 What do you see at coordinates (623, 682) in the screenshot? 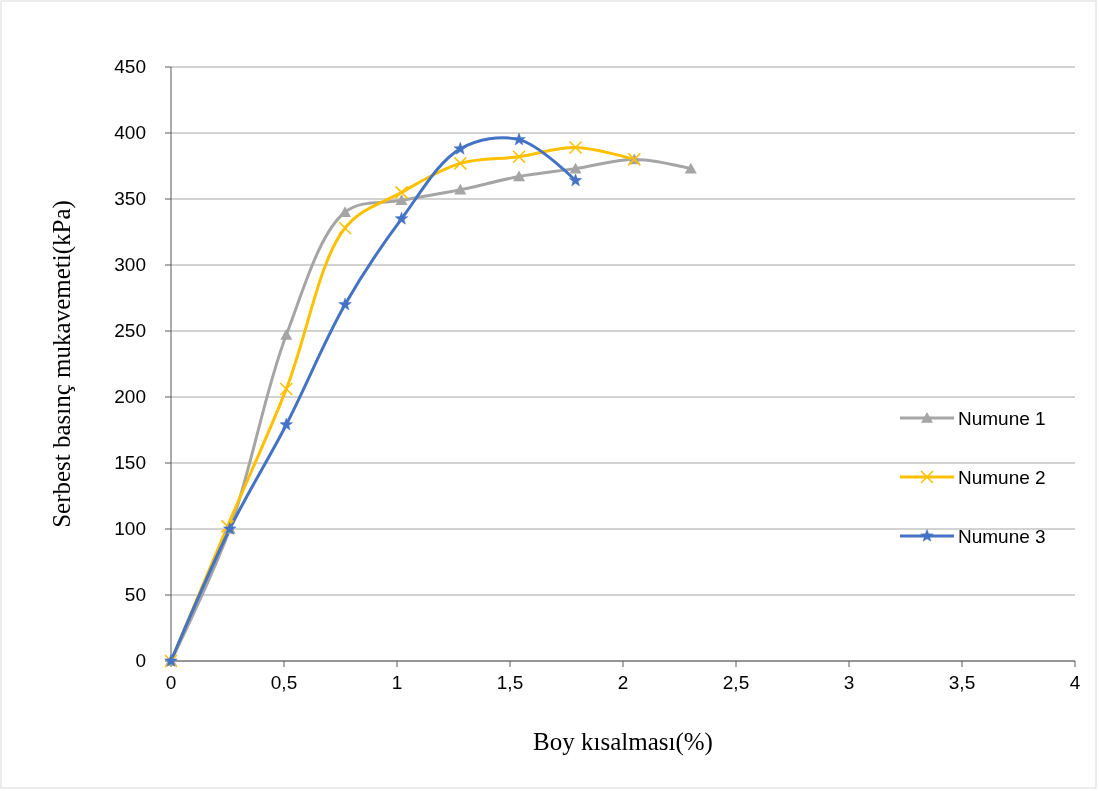
I see `x-tick-label: 2` at bounding box center [623, 682].